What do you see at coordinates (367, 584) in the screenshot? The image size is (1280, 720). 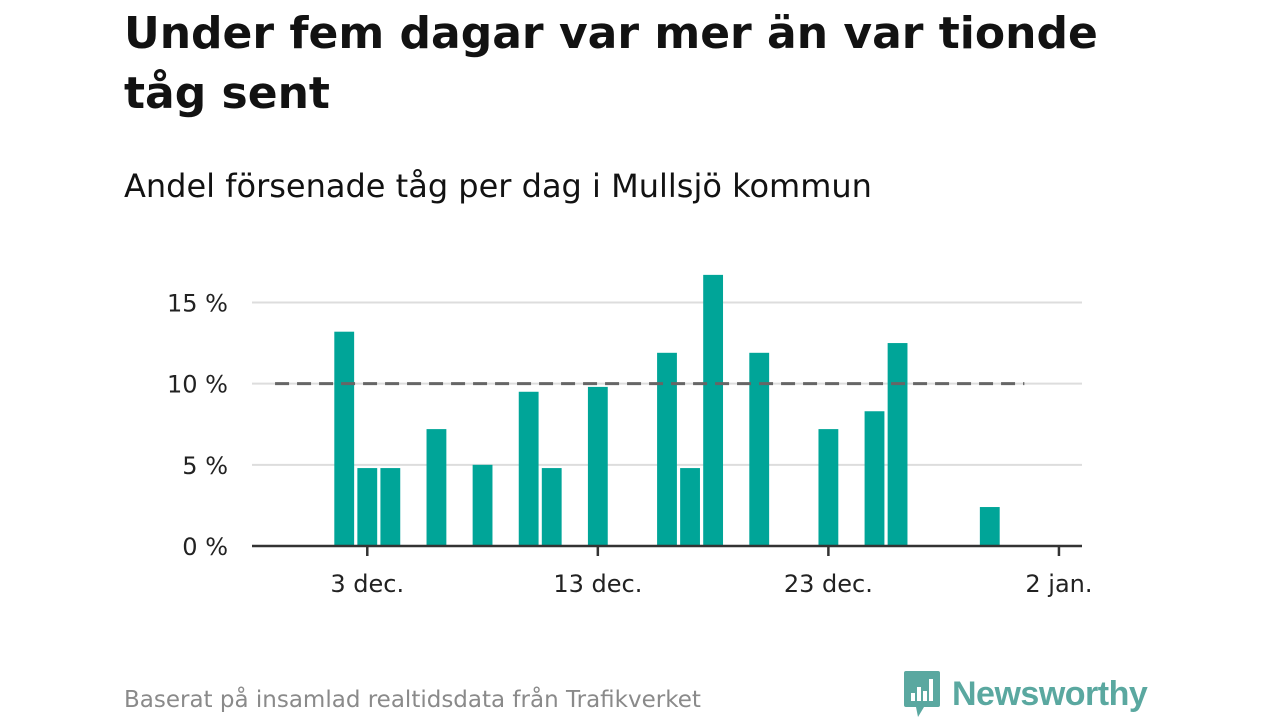 I see `x-tick-label: 3 dec.` at bounding box center [367, 584].